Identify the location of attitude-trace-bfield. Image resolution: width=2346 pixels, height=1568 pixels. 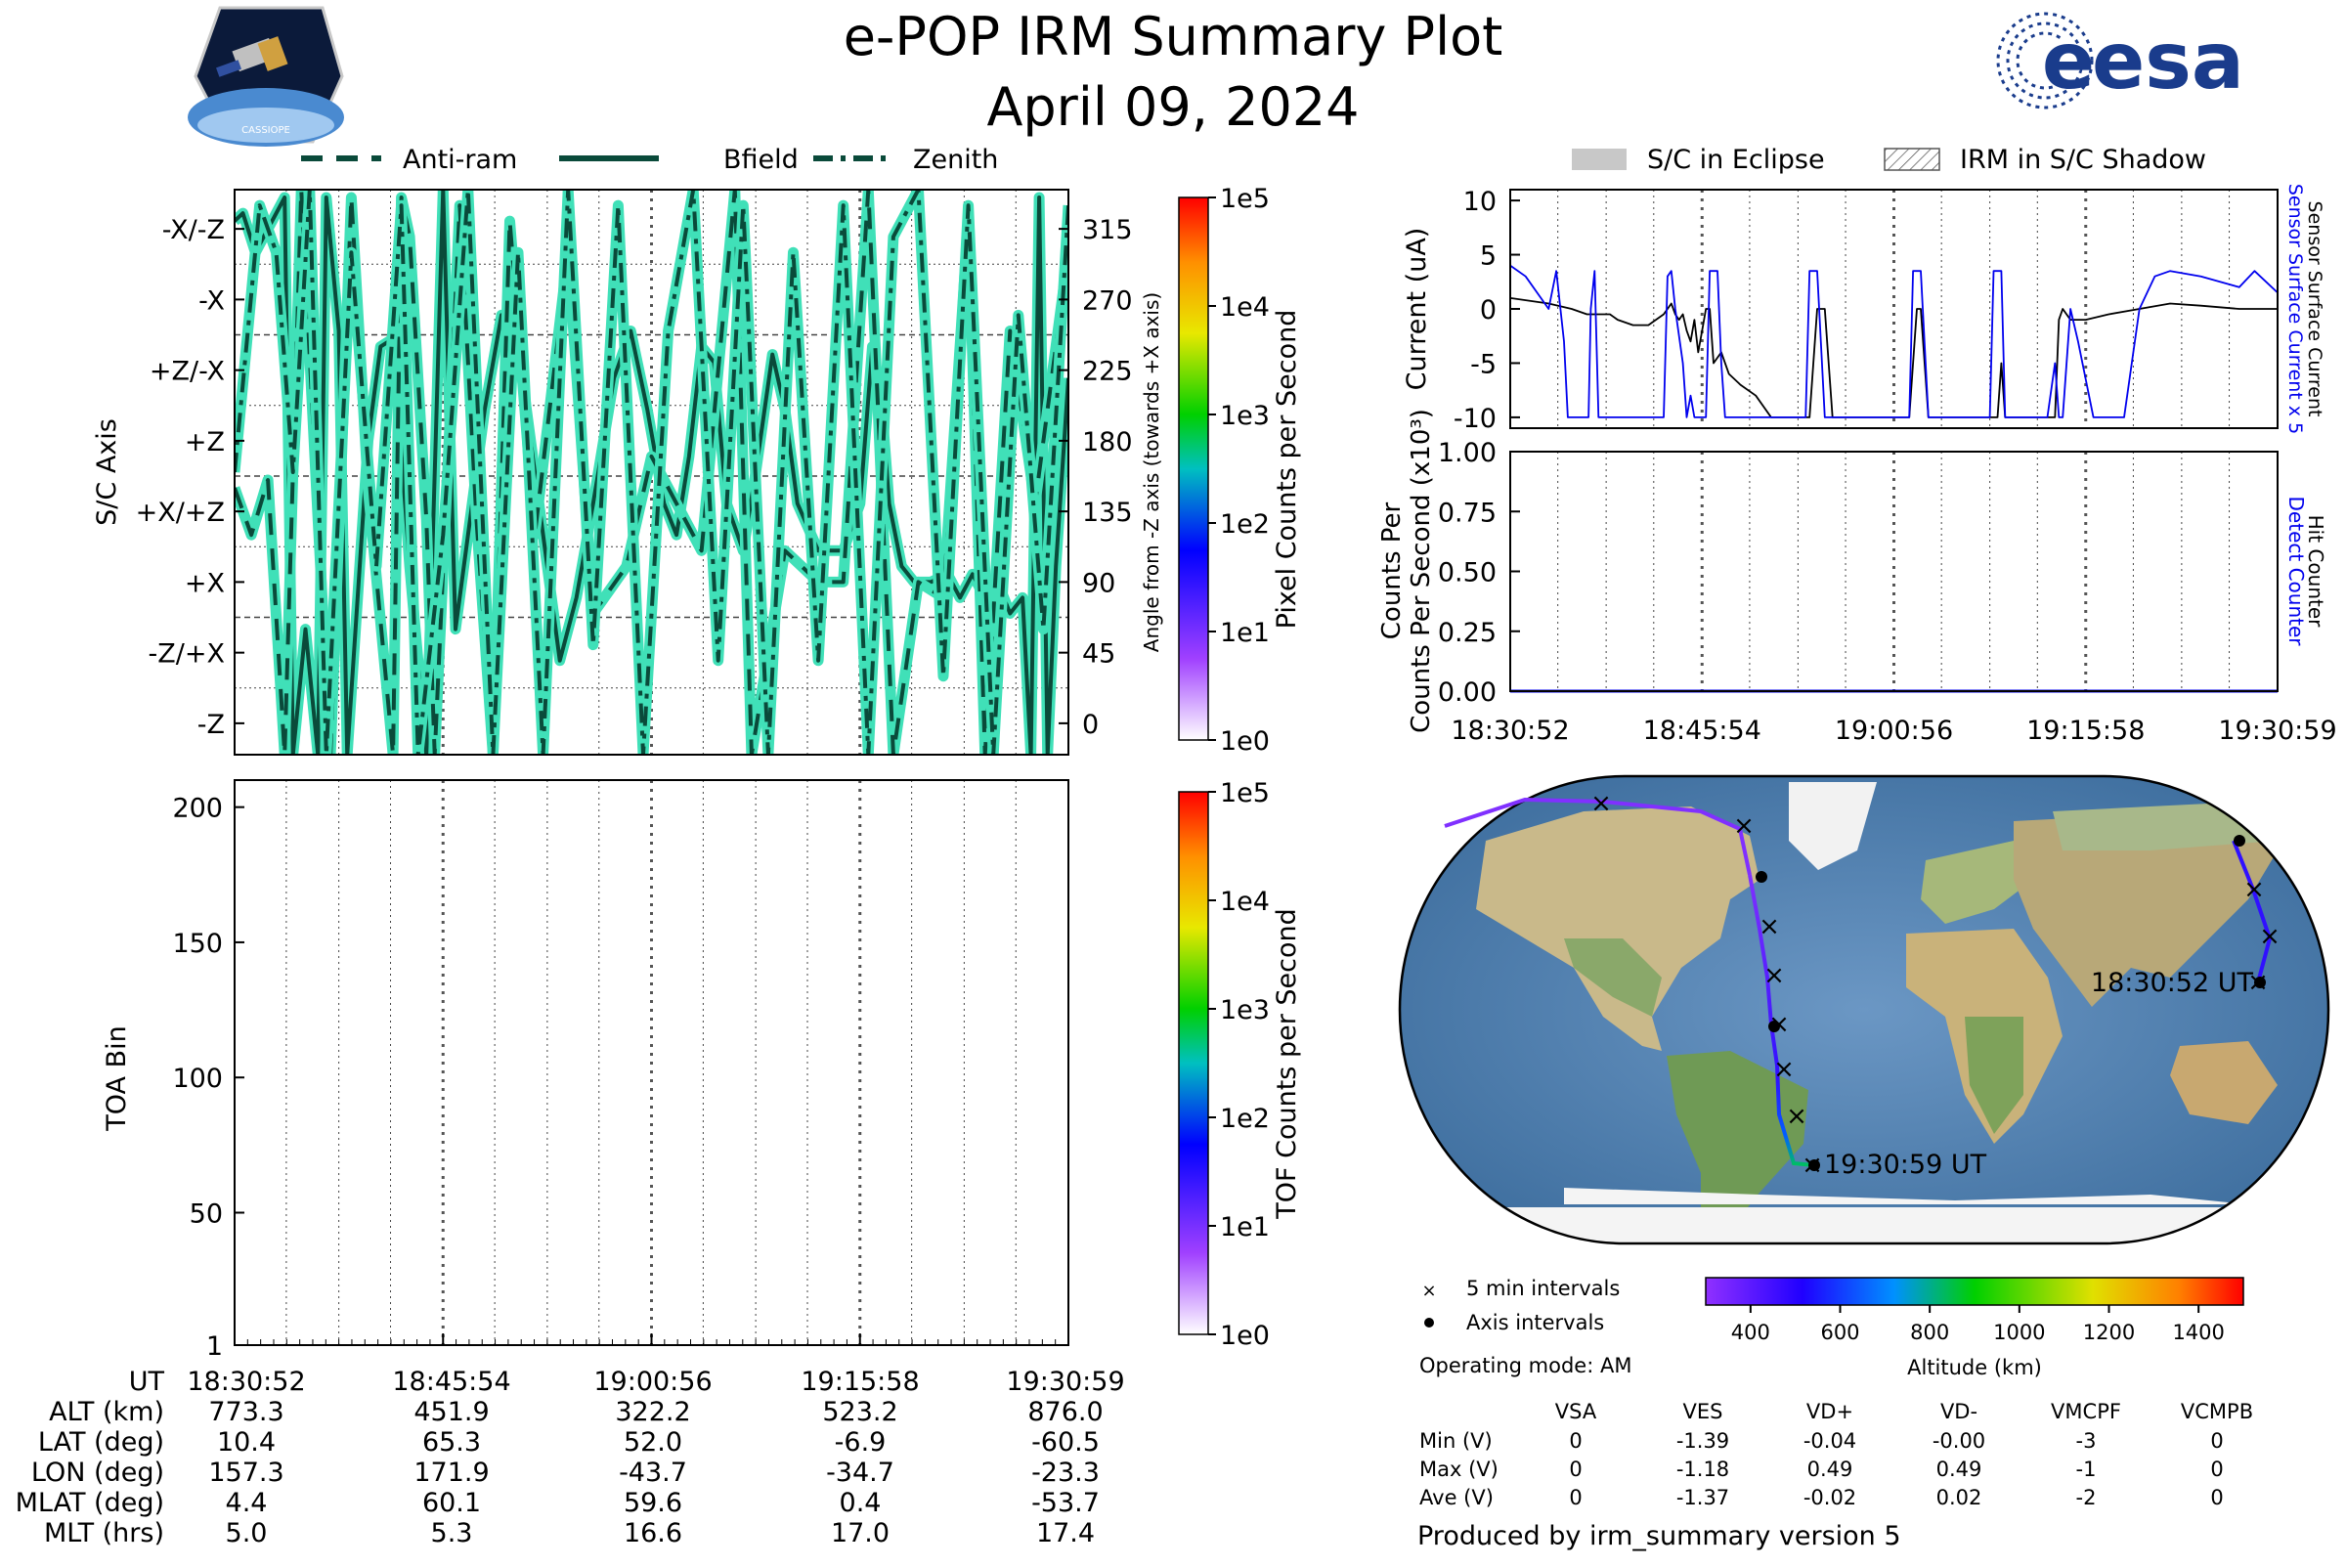
(651, 472).